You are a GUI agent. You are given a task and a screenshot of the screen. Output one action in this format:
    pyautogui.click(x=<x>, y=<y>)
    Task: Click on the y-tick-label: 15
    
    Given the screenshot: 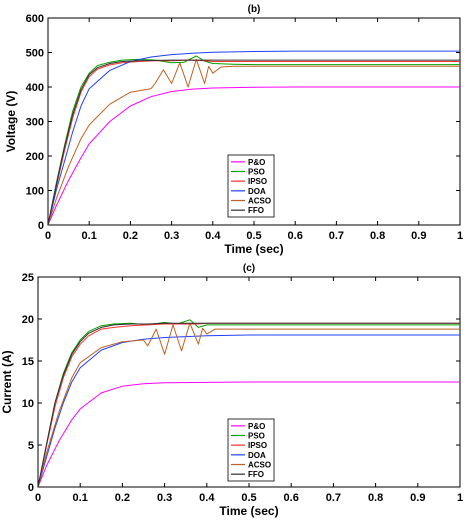 What is the action you would take?
    pyautogui.click(x=28, y=362)
    